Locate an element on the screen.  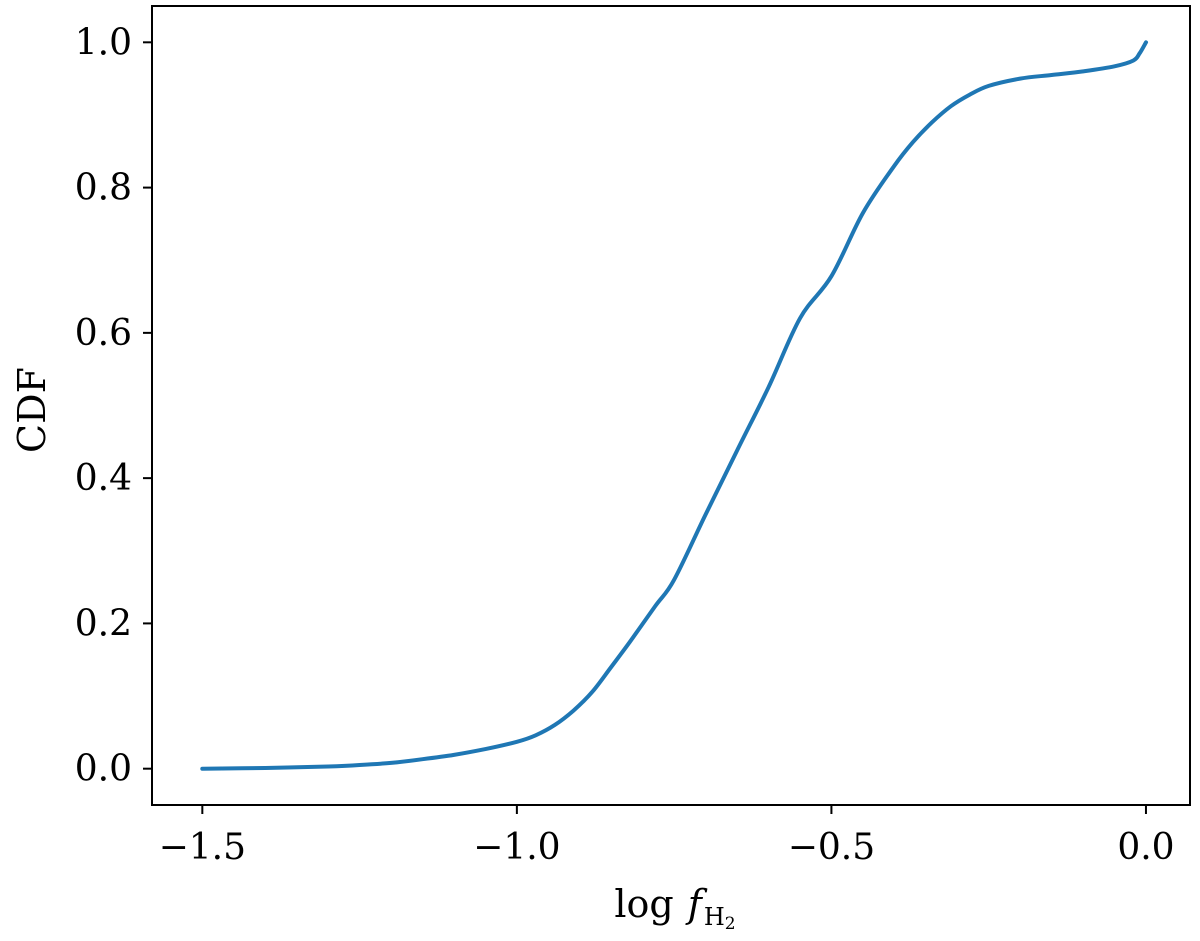
x-tick-label: −0.5 is located at coordinates (831, 847).